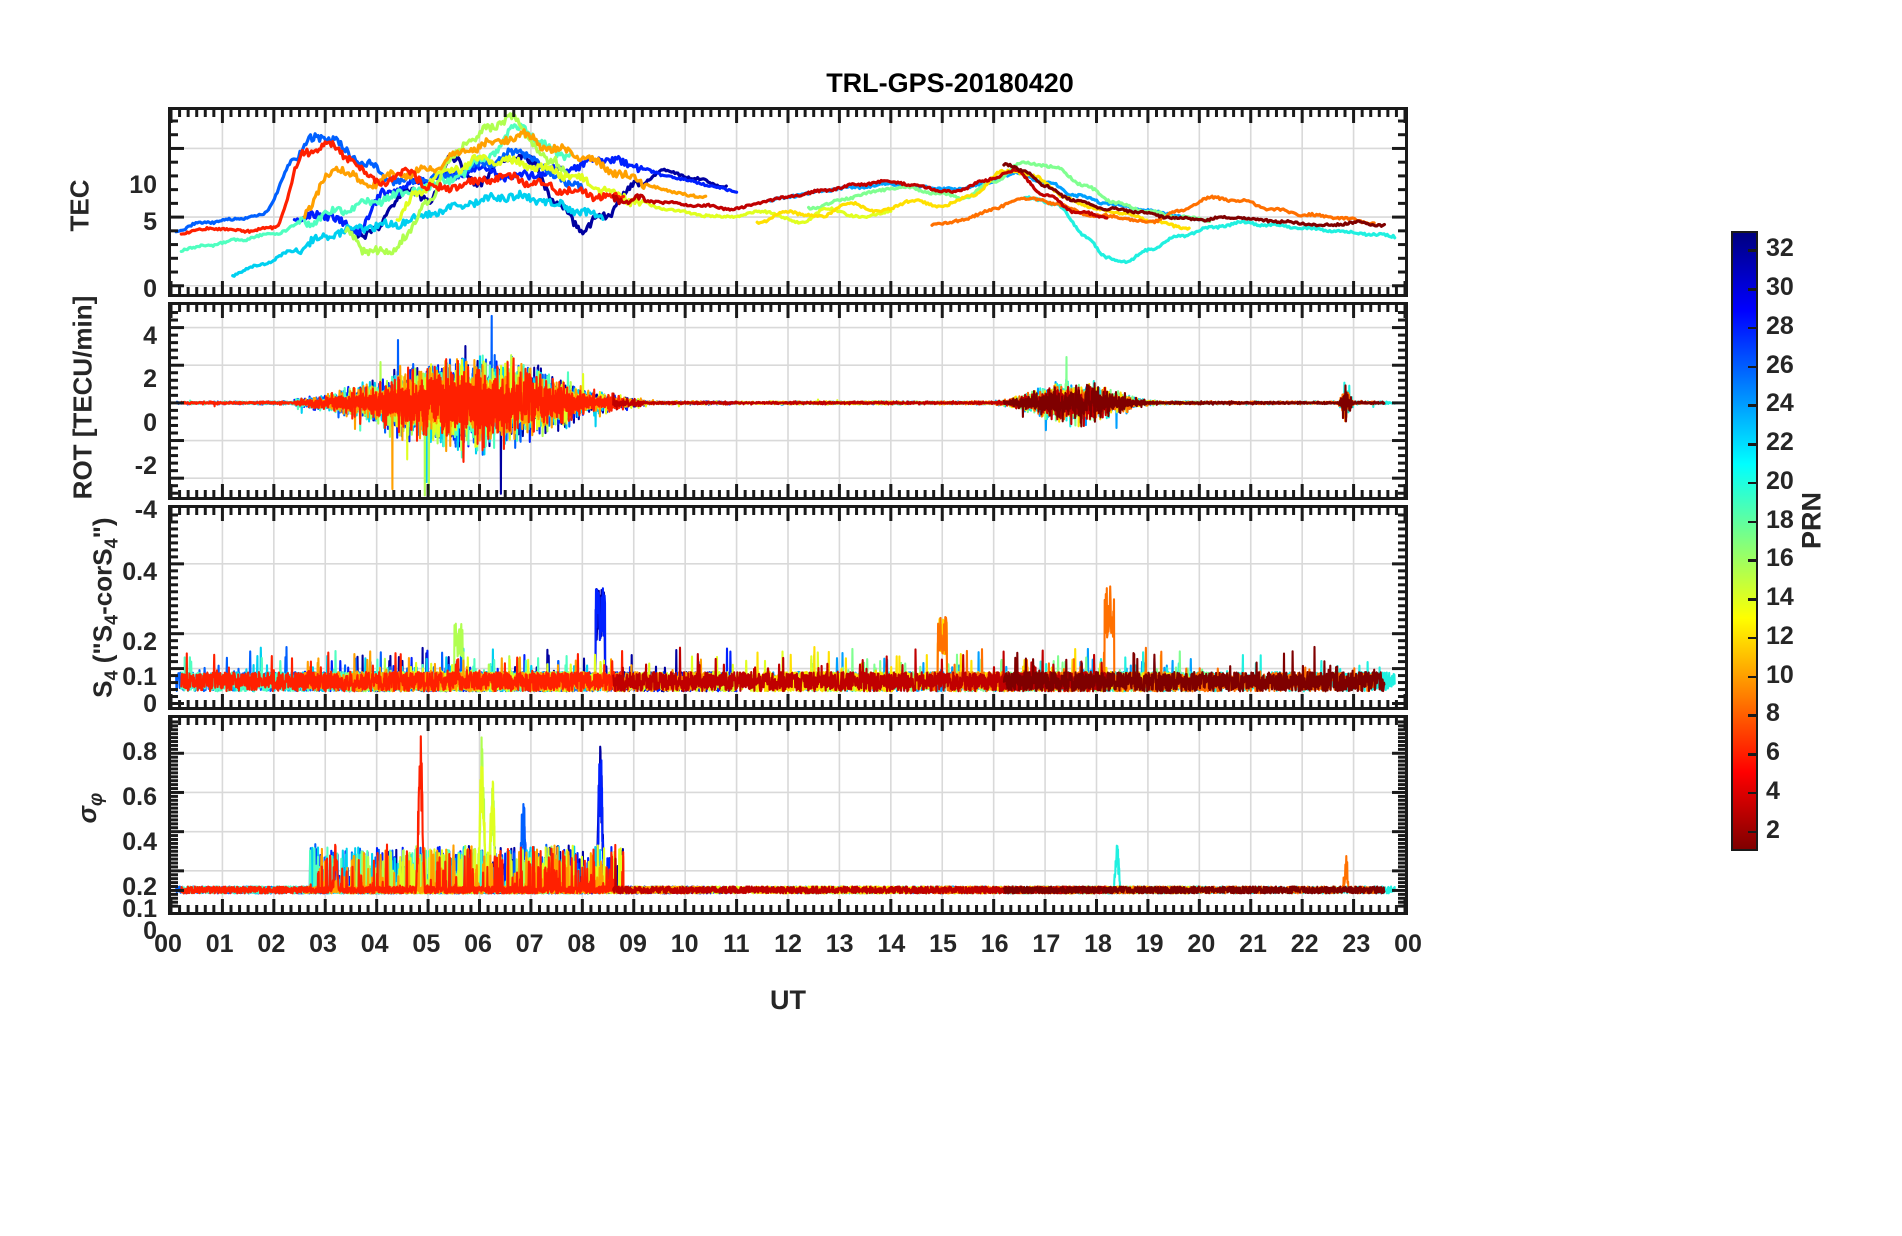 The height and width of the screenshot is (1236, 1902). Describe the element at coordinates (1773, 752) in the screenshot. I see `prn-colorbar-tick-6: 6` at that location.